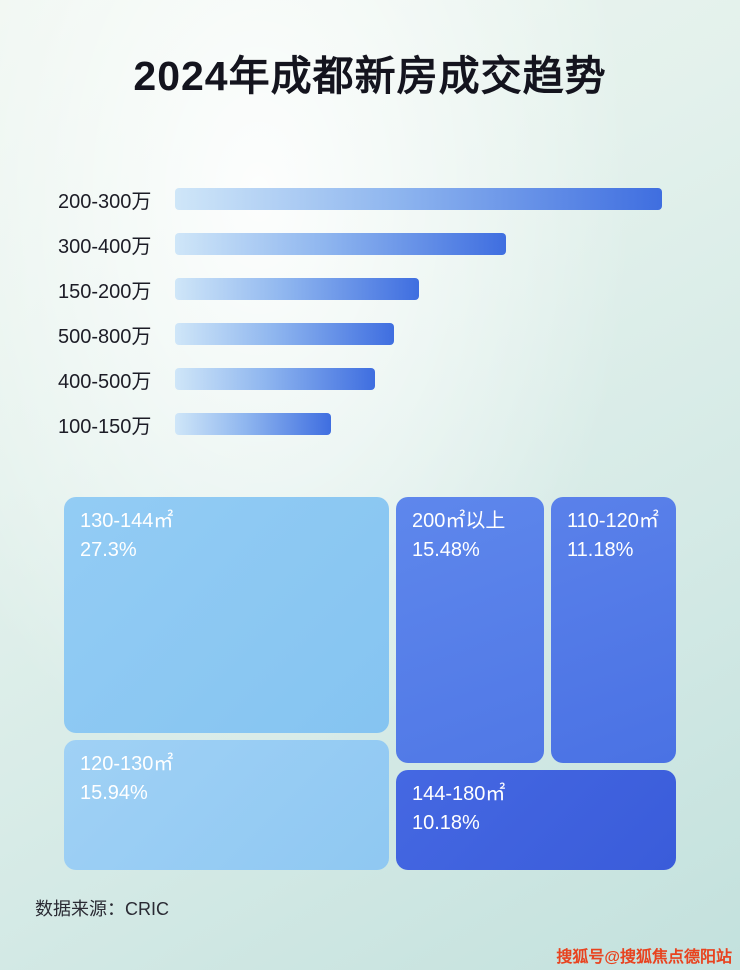 The height and width of the screenshot is (970, 740). Describe the element at coordinates (127, 764) in the screenshot. I see `treemap-label: 120-130㎡` at that location.